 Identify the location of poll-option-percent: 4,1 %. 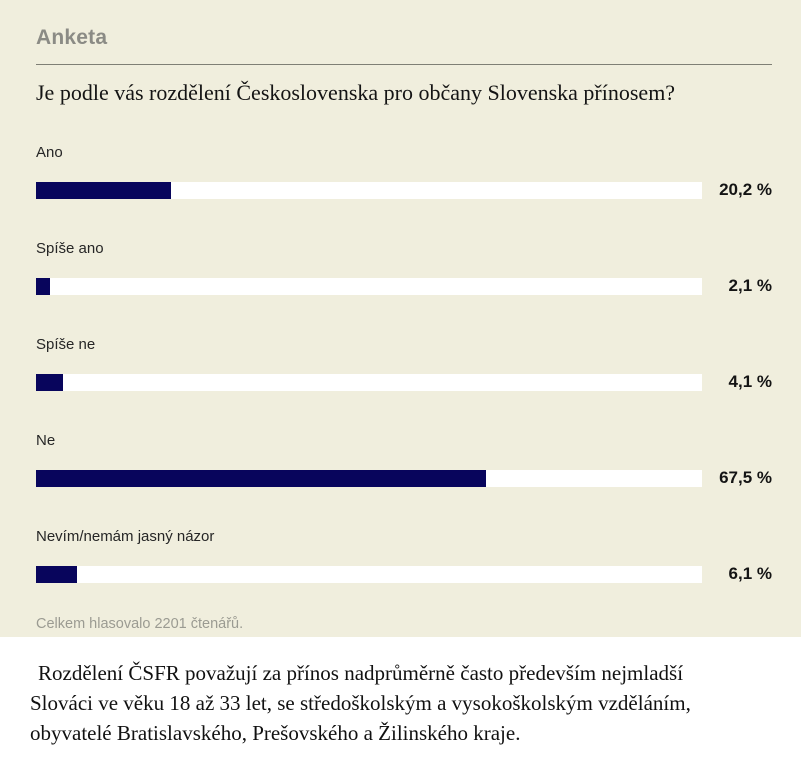
(750, 381).